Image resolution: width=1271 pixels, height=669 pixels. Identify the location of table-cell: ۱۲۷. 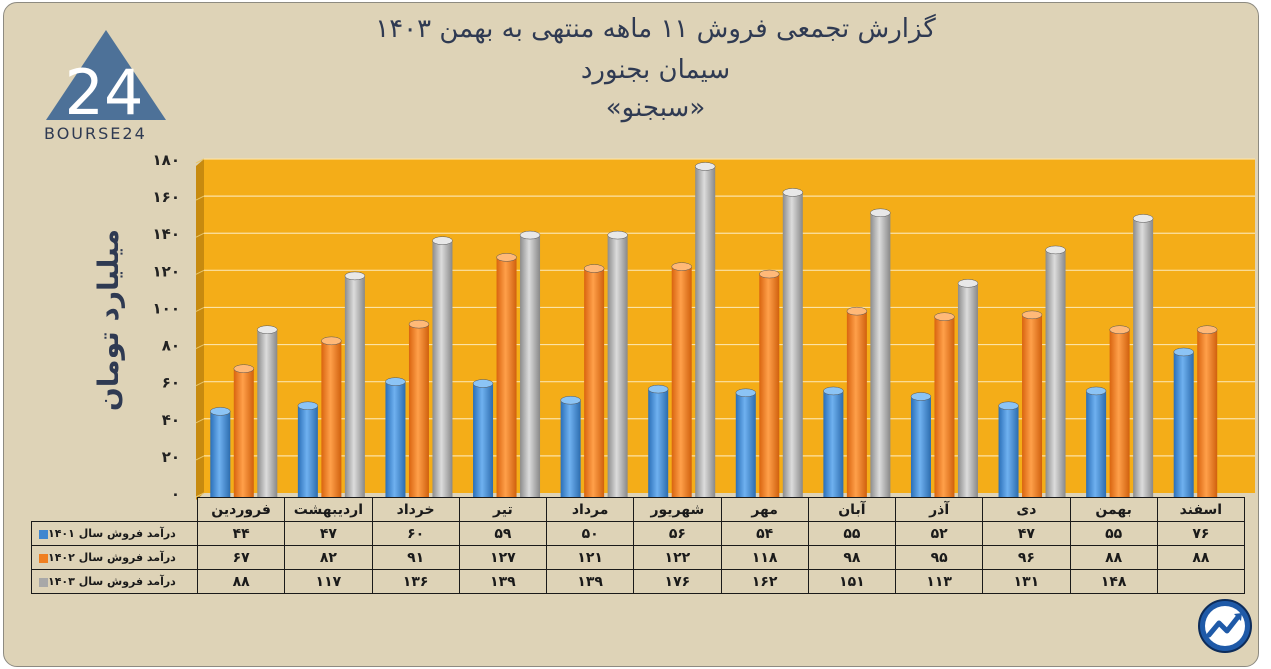
(503, 557).